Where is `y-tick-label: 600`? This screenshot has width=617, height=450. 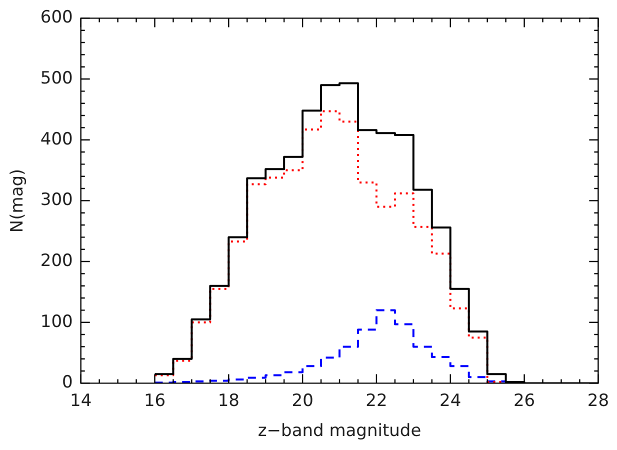
y-tick-label: 600 is located at coordinates (56, 18).